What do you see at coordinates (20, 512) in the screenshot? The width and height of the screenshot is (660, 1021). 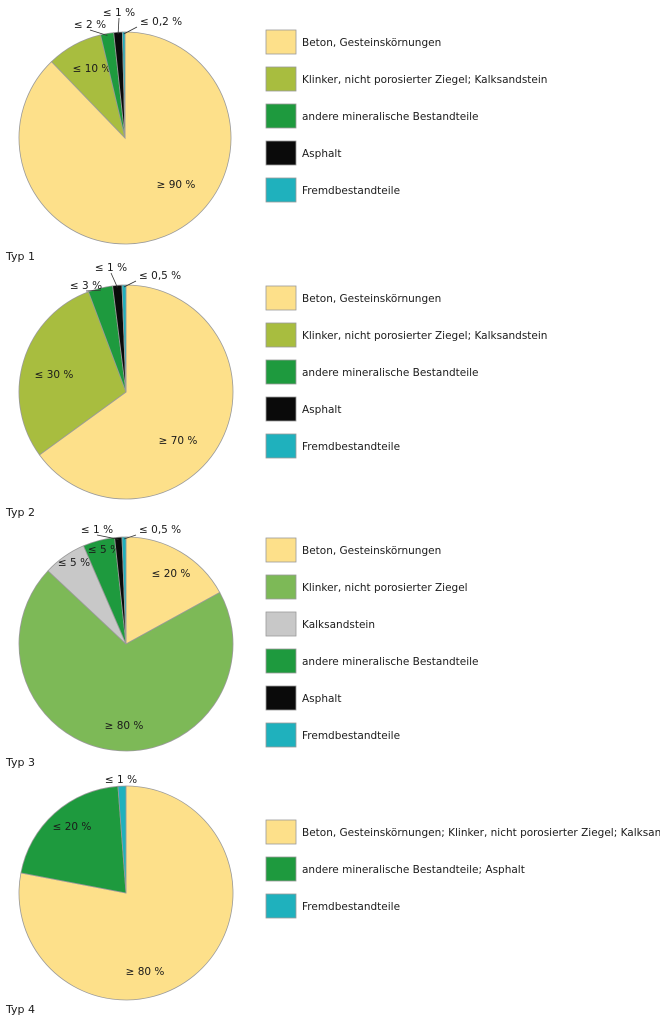 I see `chart-title: Typ 2` at bounding box center [20, 512].